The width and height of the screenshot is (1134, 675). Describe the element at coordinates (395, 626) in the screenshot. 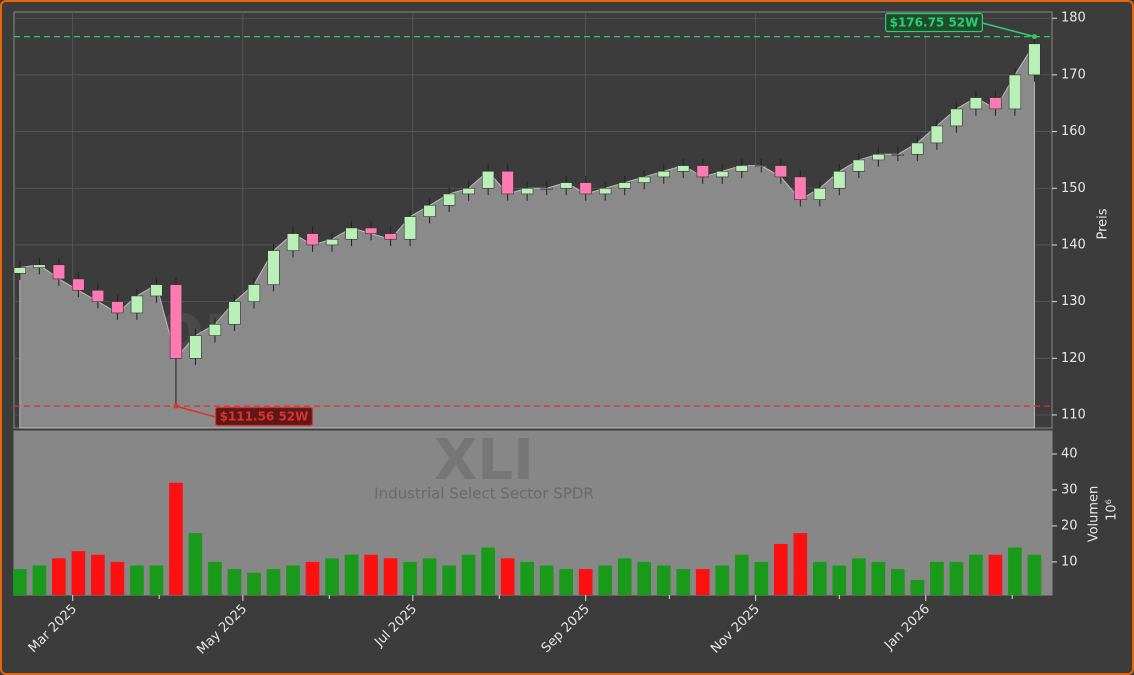

I see `x-tick-label: Jul 2025` at that location.